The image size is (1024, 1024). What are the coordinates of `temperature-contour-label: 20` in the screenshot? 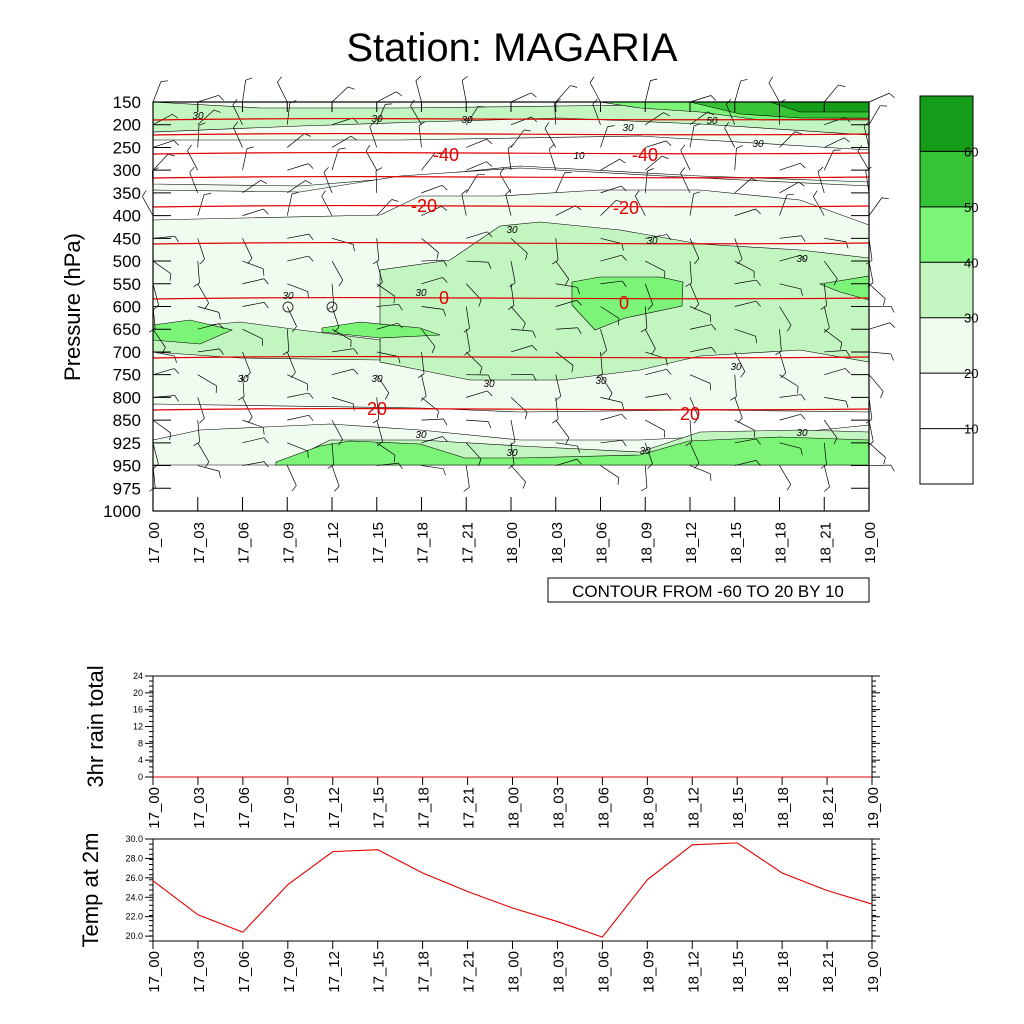 It's located at (690, 414).